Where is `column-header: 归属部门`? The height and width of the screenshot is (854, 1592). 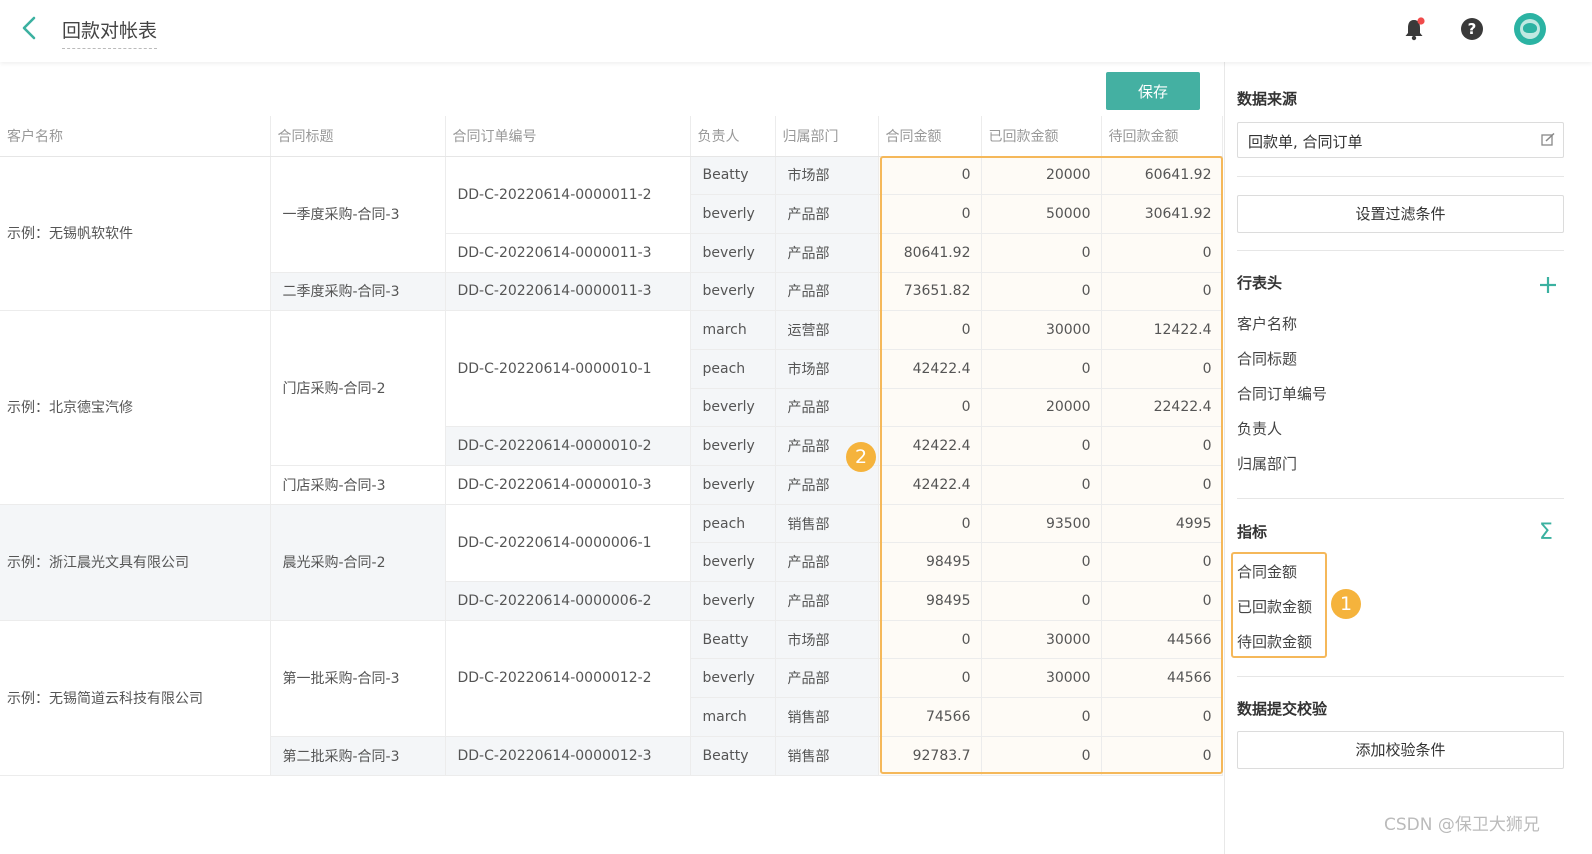
column-header: 归属部门 is located at coordinates (827, 136).